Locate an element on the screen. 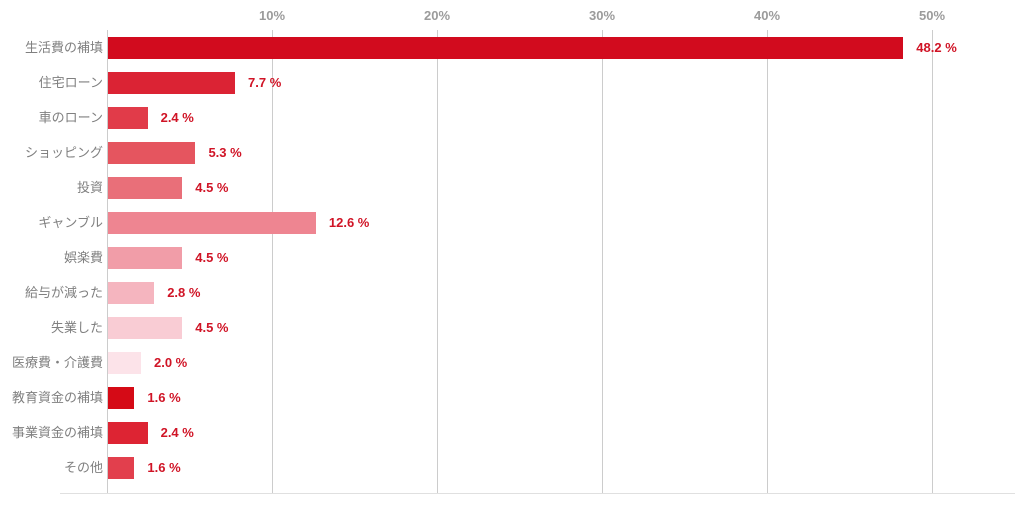  plot-bottom-border is located at coordinates (537, 493).